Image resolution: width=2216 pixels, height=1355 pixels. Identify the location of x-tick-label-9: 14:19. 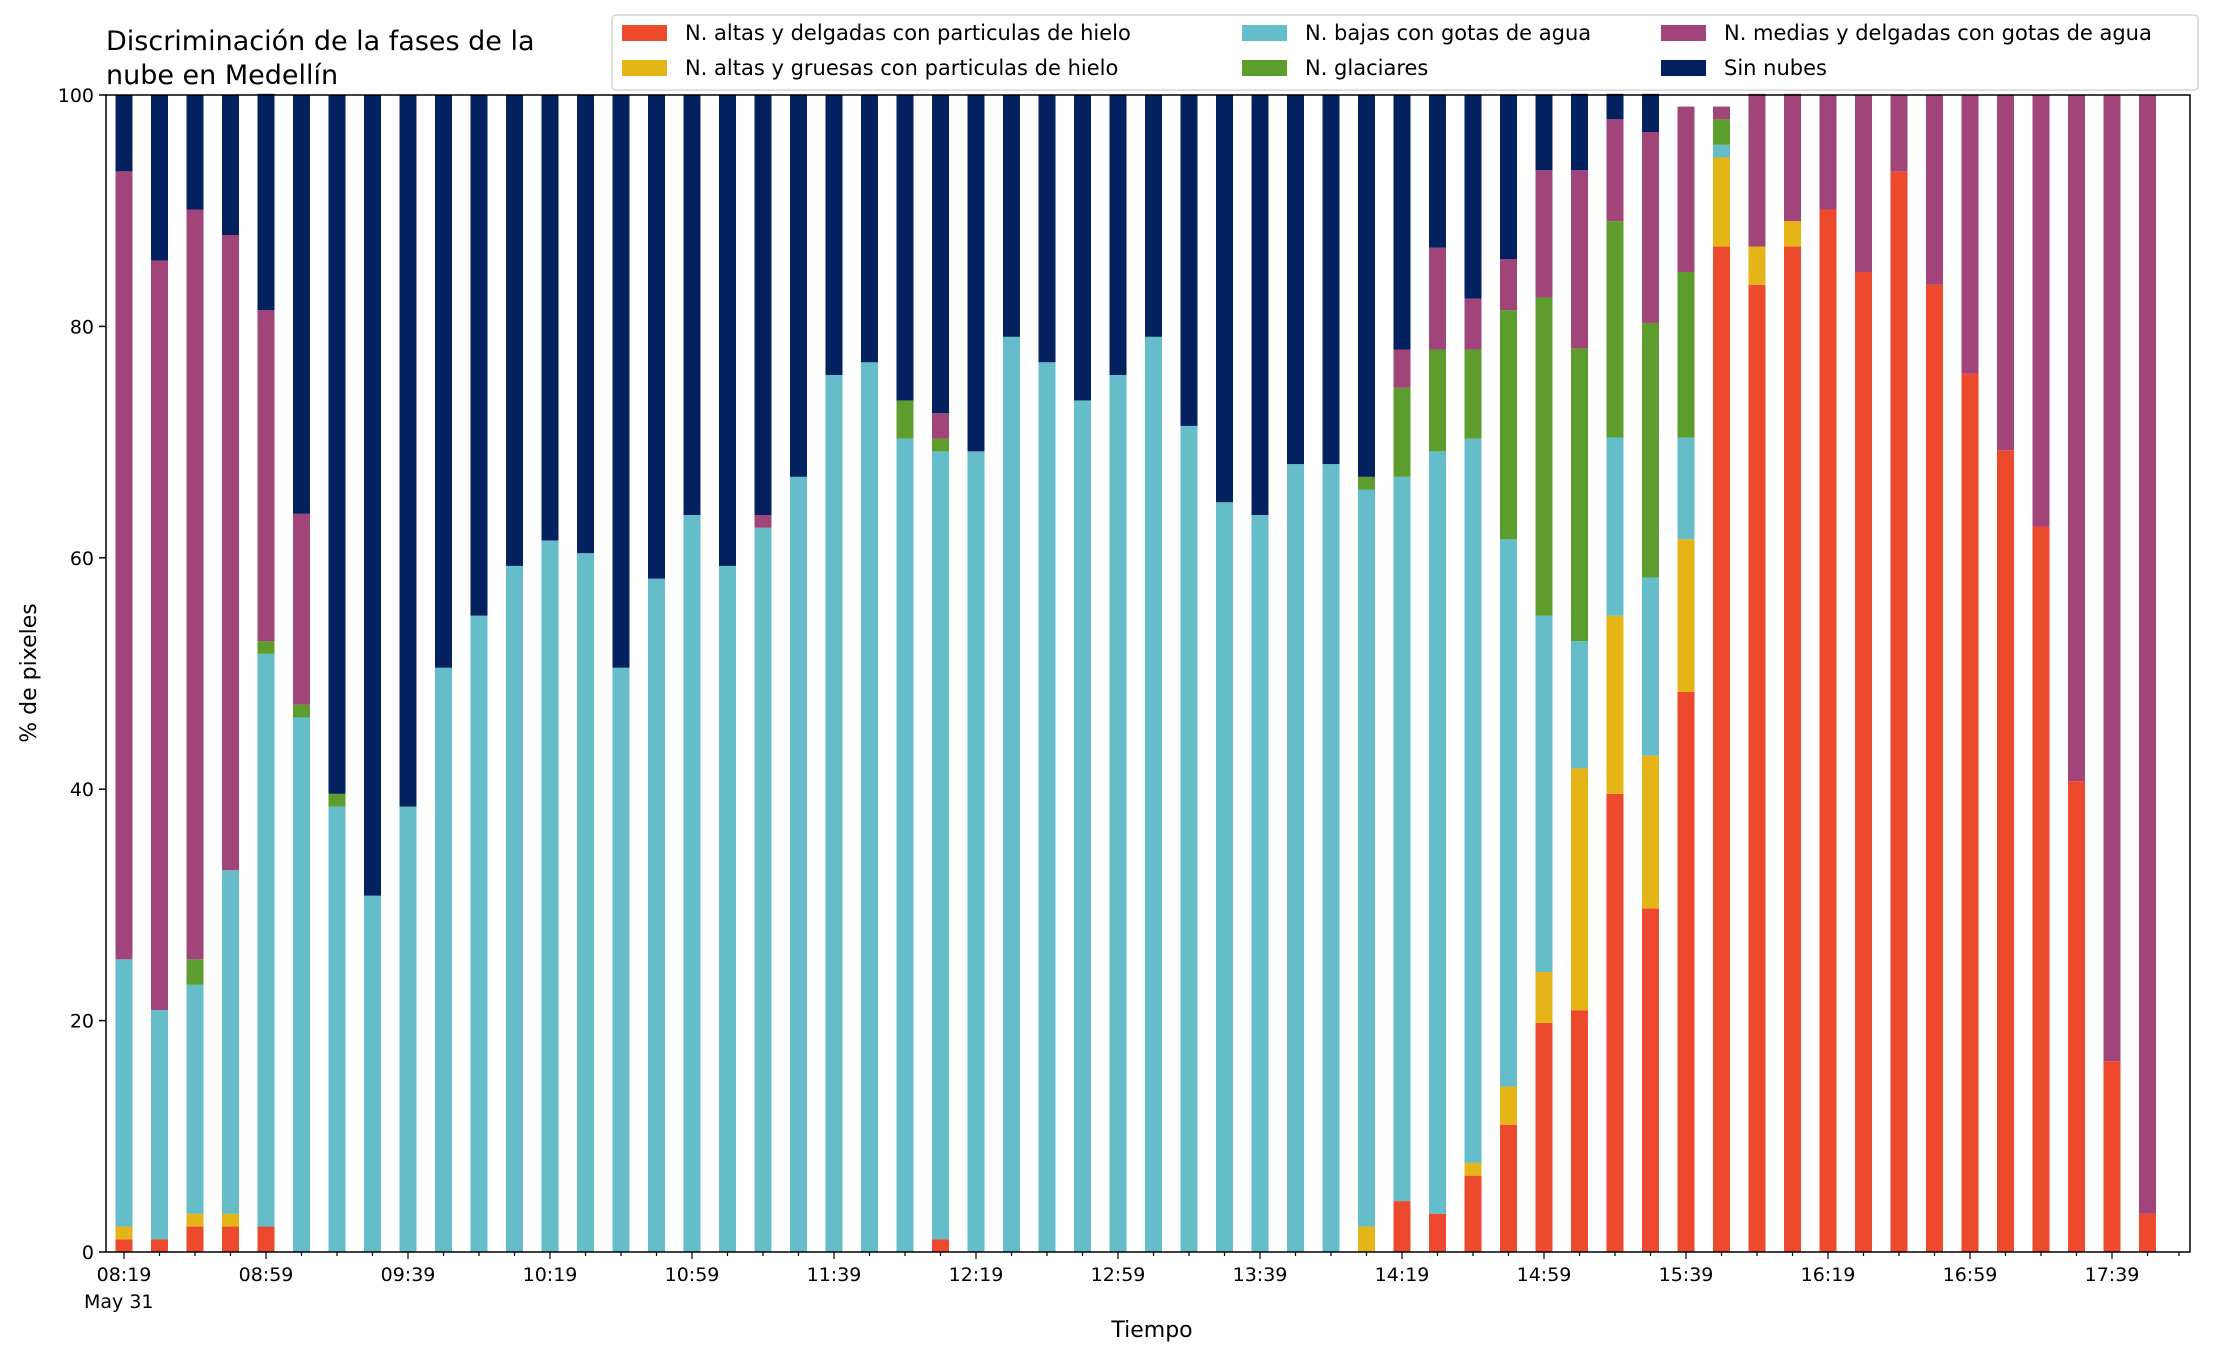
(1402, 1275).